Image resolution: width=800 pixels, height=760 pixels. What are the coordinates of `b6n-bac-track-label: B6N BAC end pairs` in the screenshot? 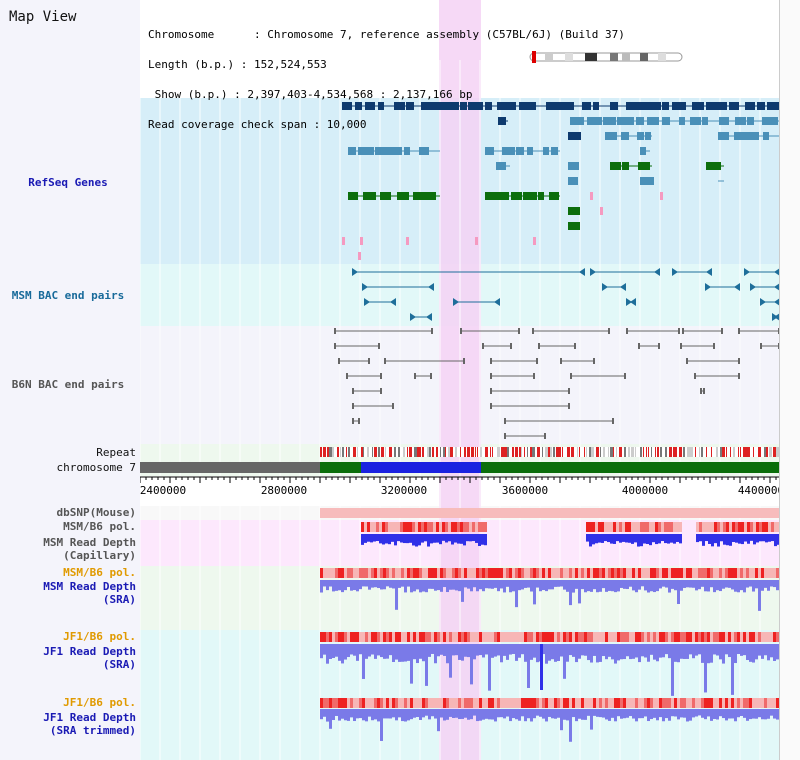 It's located at (68, 384).